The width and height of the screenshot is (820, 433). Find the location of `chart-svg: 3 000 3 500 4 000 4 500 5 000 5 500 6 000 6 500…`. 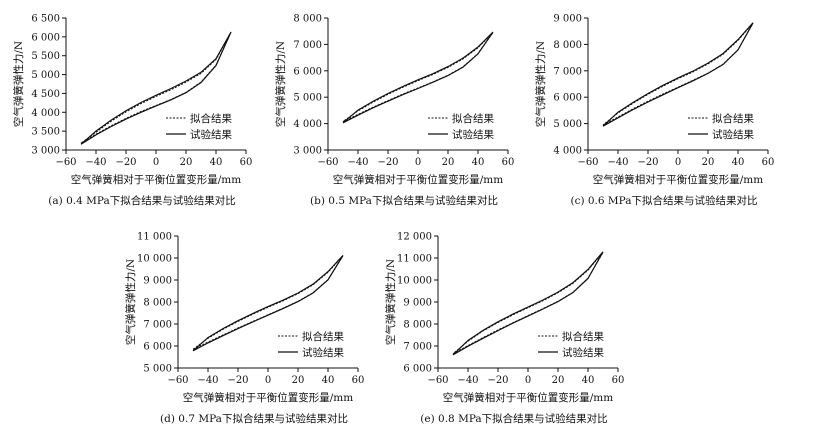

chart-svg: 3 000 3 500 4 000 4 500 5 000 5 500 6 000 6 500… is located at coordinates (132, 111).